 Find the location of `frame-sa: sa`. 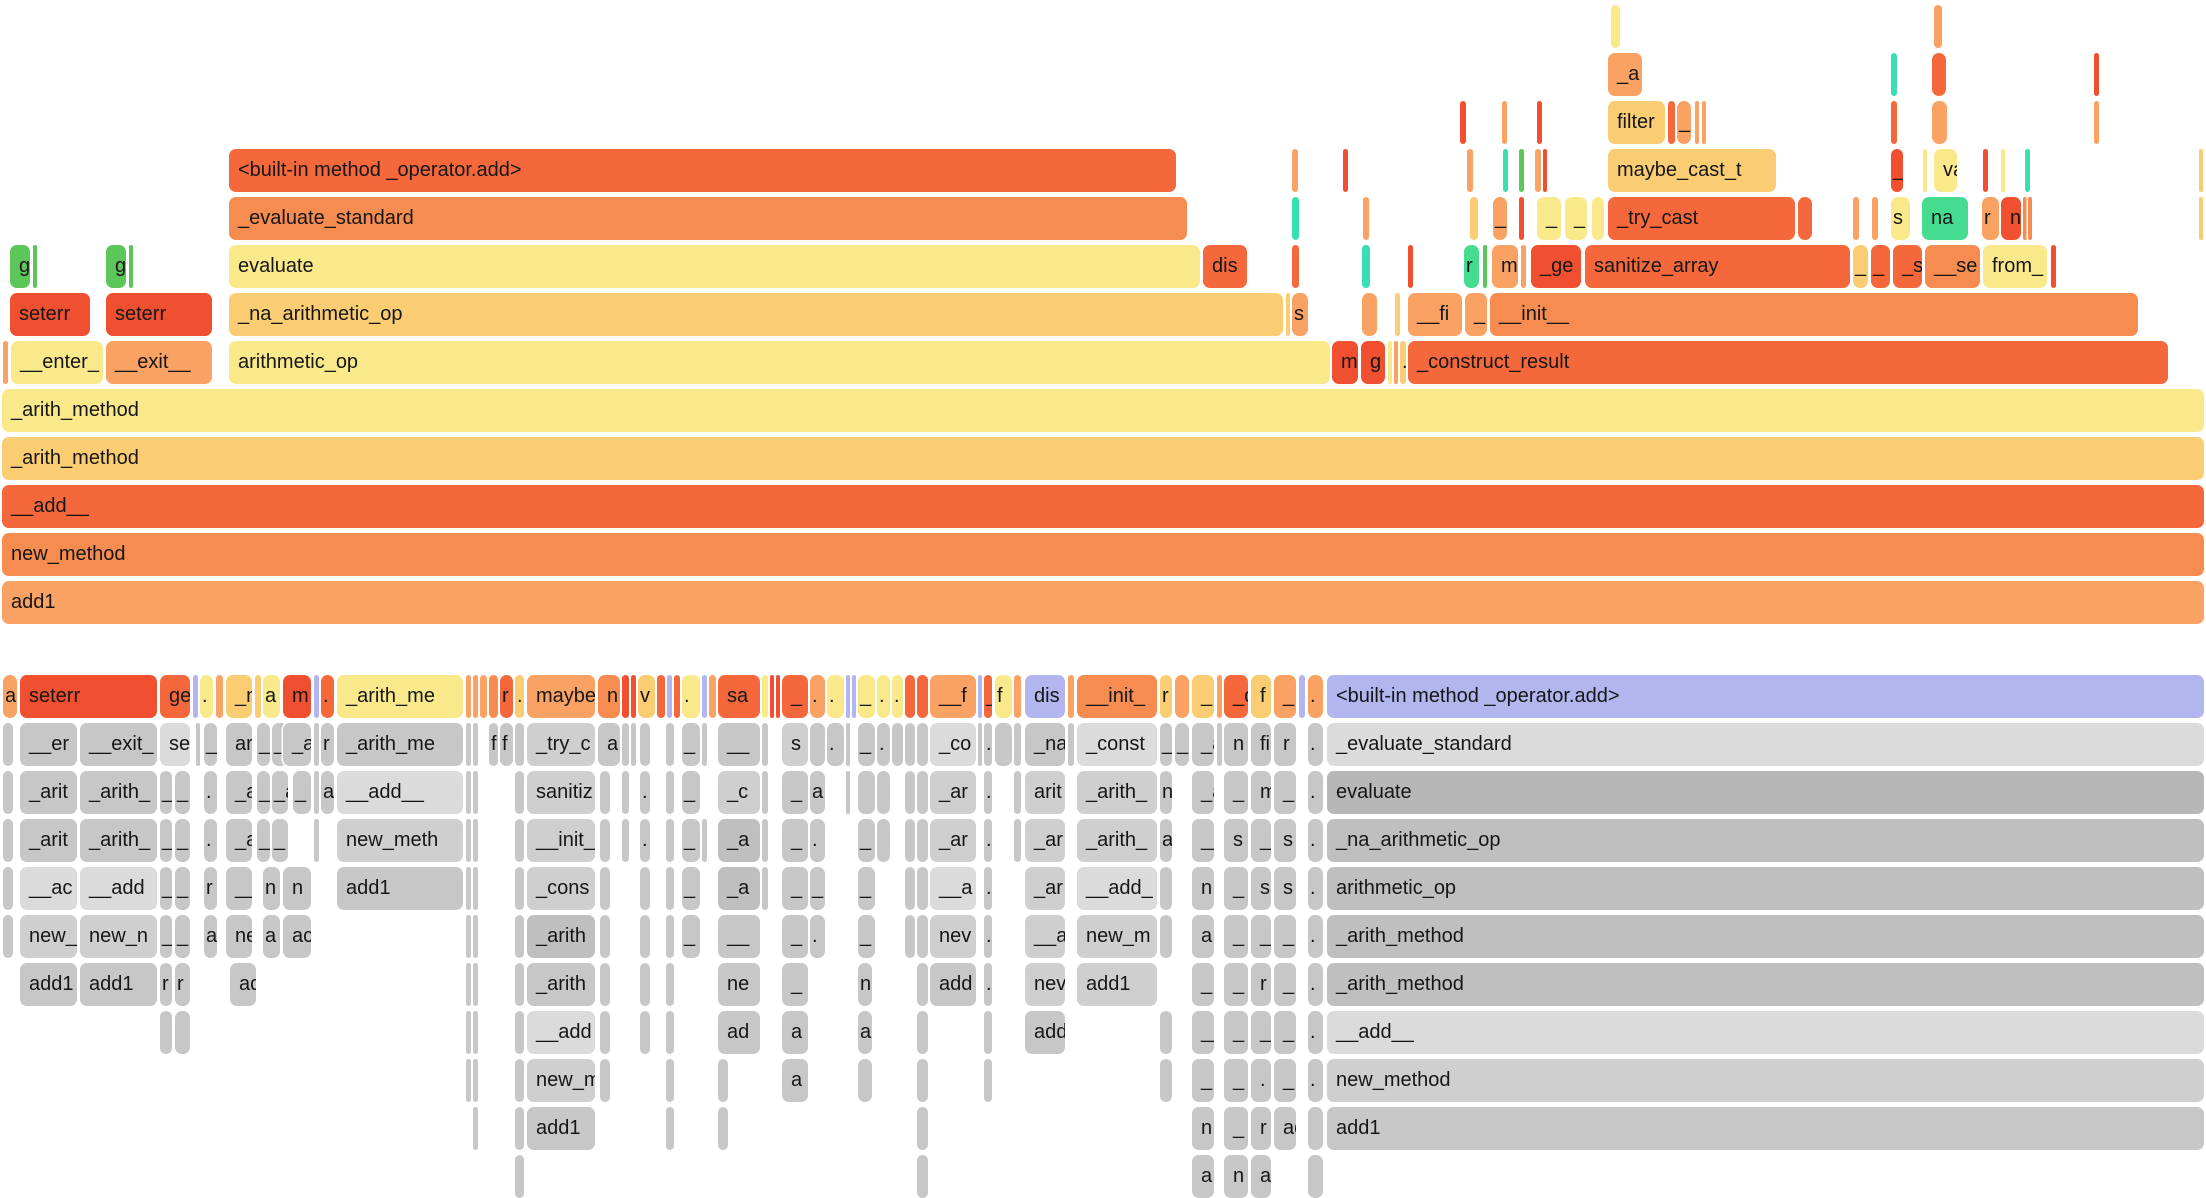

frame-sa: sa is located at coordinates (739, 696).